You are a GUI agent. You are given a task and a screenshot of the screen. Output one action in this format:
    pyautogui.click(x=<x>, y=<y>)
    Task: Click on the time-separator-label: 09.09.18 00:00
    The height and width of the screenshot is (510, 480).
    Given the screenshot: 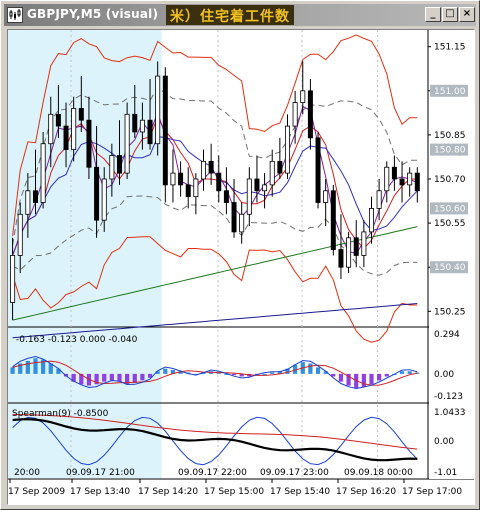 What is the action you would take?
    pyautogui.click(x=378, y=473)
    